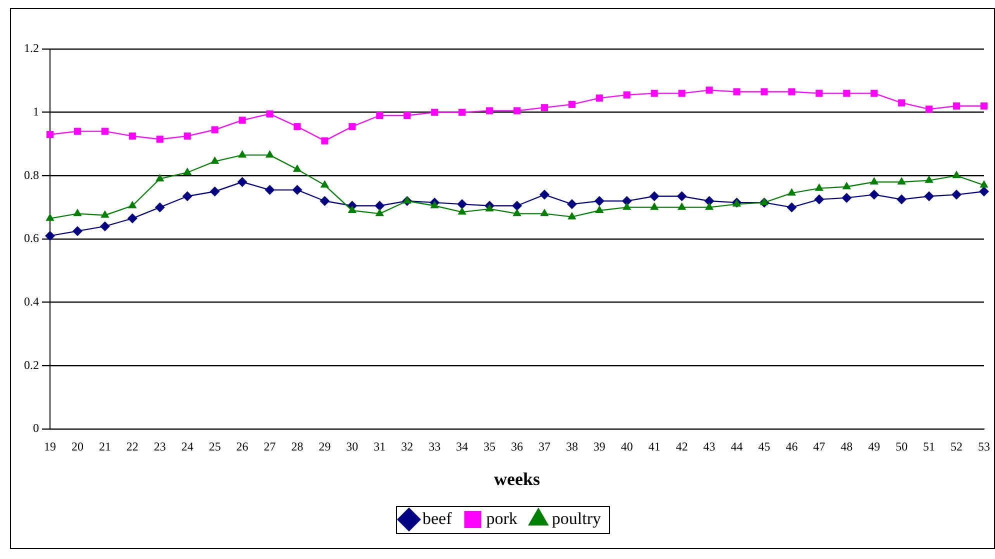 The image size is (995, 559). I want to click on y-tick-label: 0.4, so click(31, 301).